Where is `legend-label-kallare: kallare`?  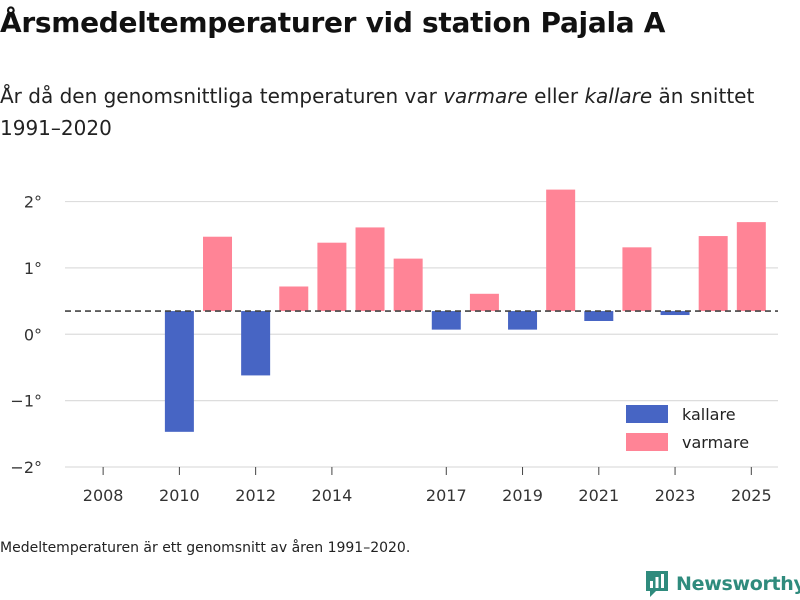
legend-label-kallare: kallare is located at coordinates (709, 414).